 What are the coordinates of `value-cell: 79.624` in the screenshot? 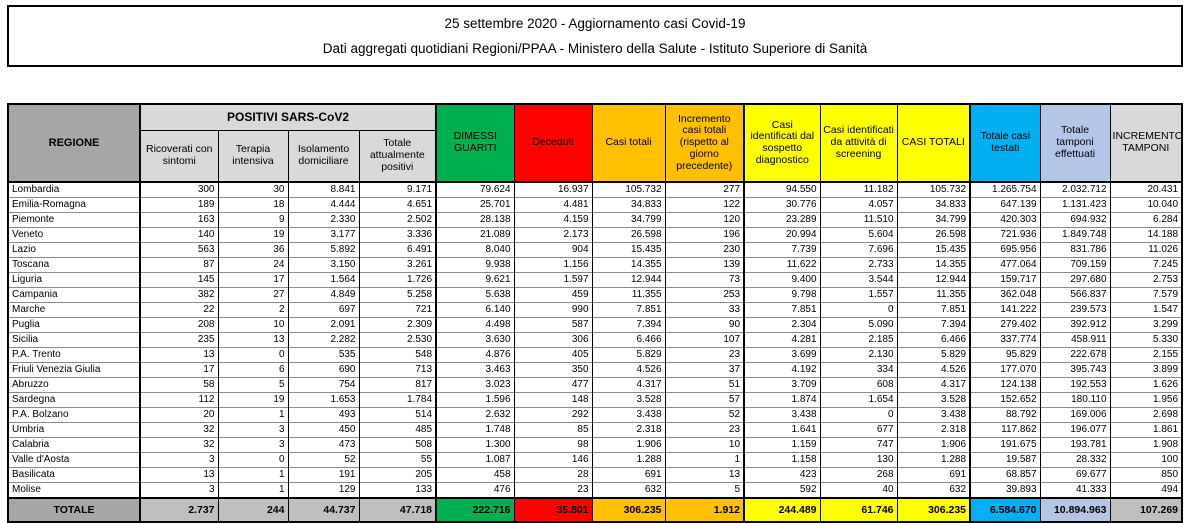 It's located at (475, 189).